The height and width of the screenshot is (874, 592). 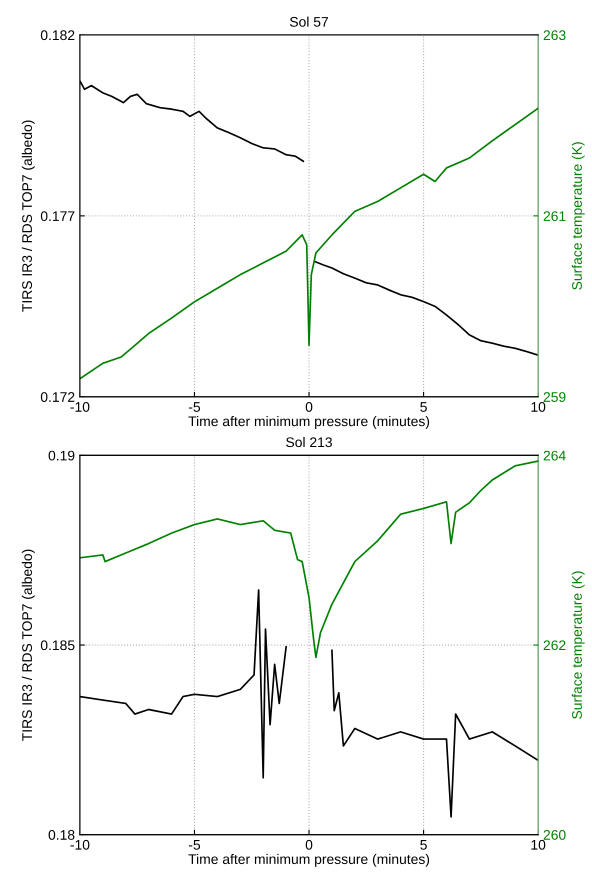 What do you see at coordinates (555, 216) in the screenshot?
I see `y2-tick-label: 261` at bounding box center [555, 216].